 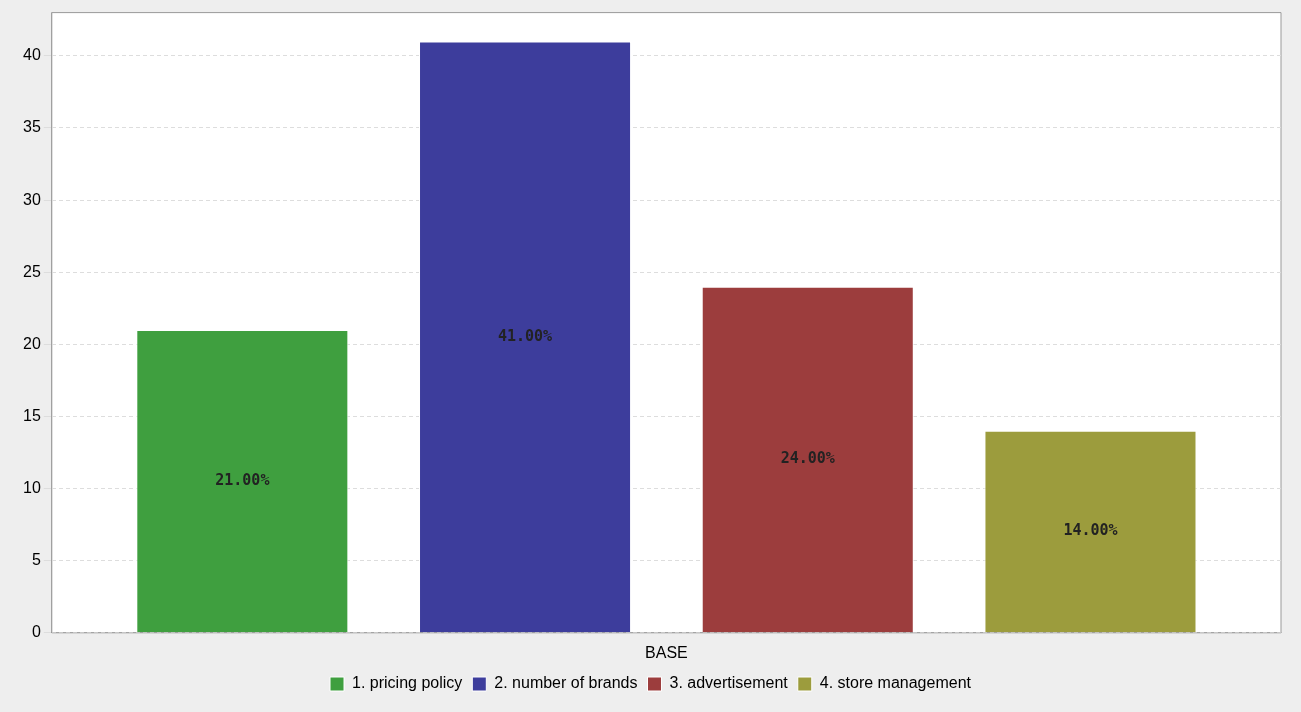 I want to click on data-label: 21.00%, so click(x=242, y=480).